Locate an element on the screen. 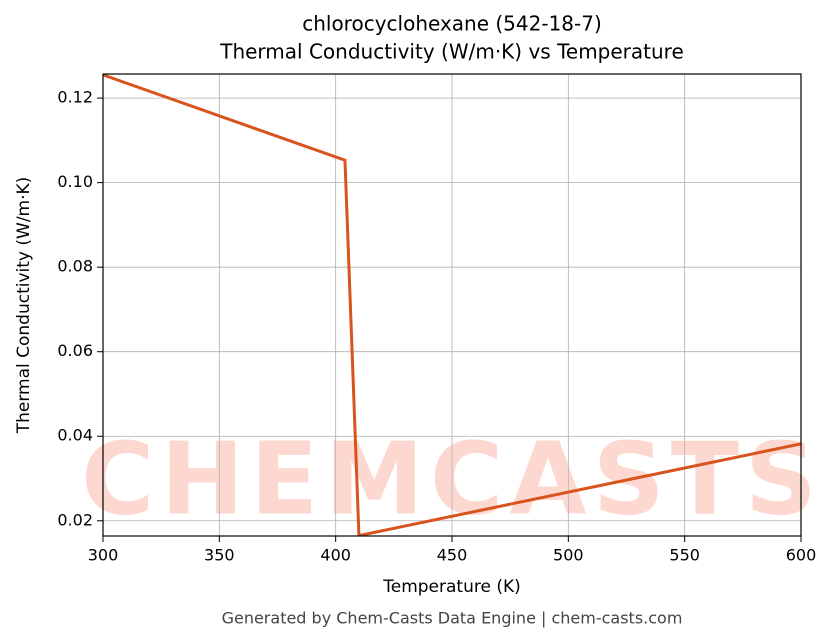 Image resolution: width=836 pixels, height=644 pixels. x-tick-label: 400 is located at coordinates (335, 555).